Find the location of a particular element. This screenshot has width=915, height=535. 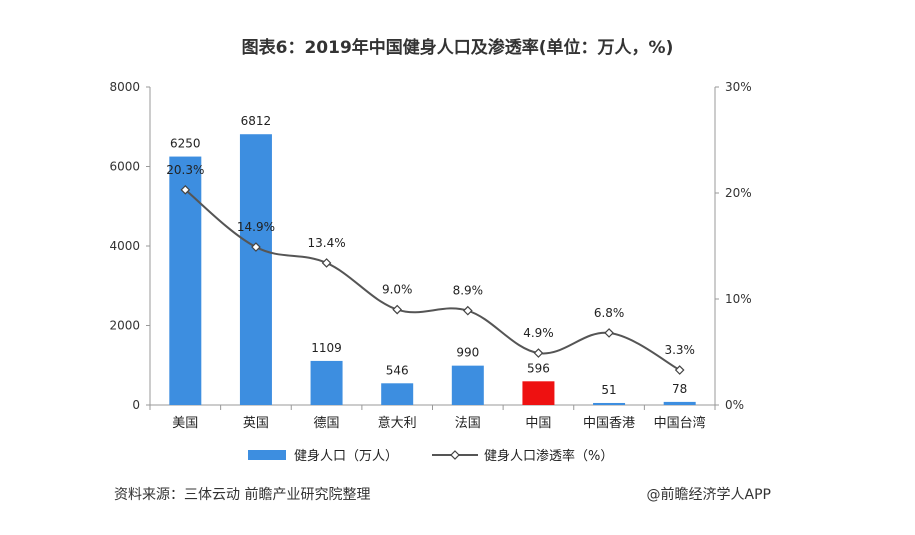

bar-value-label: 6250 is located at coordinates (185, 144).